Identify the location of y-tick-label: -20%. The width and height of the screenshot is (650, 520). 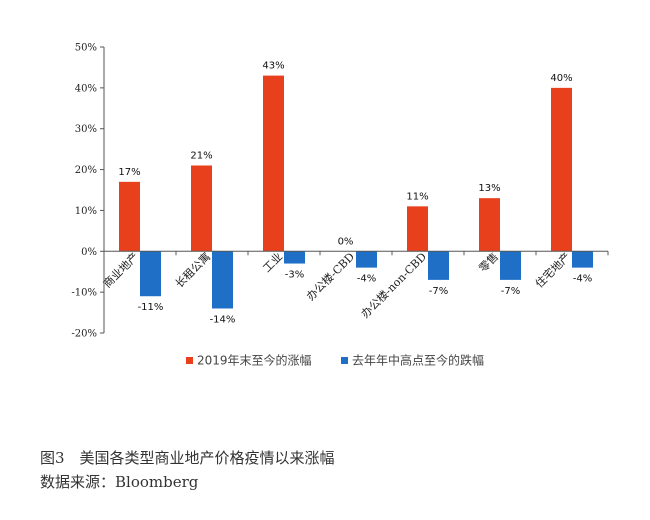
(84, 334).